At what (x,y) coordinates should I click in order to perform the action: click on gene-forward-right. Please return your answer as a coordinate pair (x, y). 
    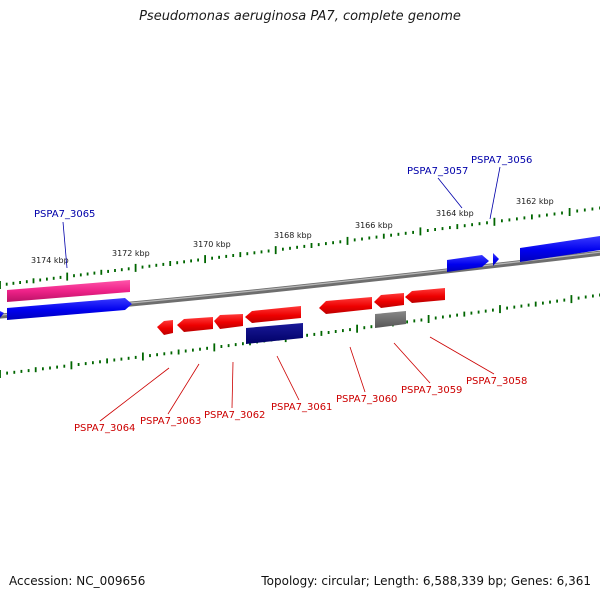
    Looking at the image, I should click on (560, 249).